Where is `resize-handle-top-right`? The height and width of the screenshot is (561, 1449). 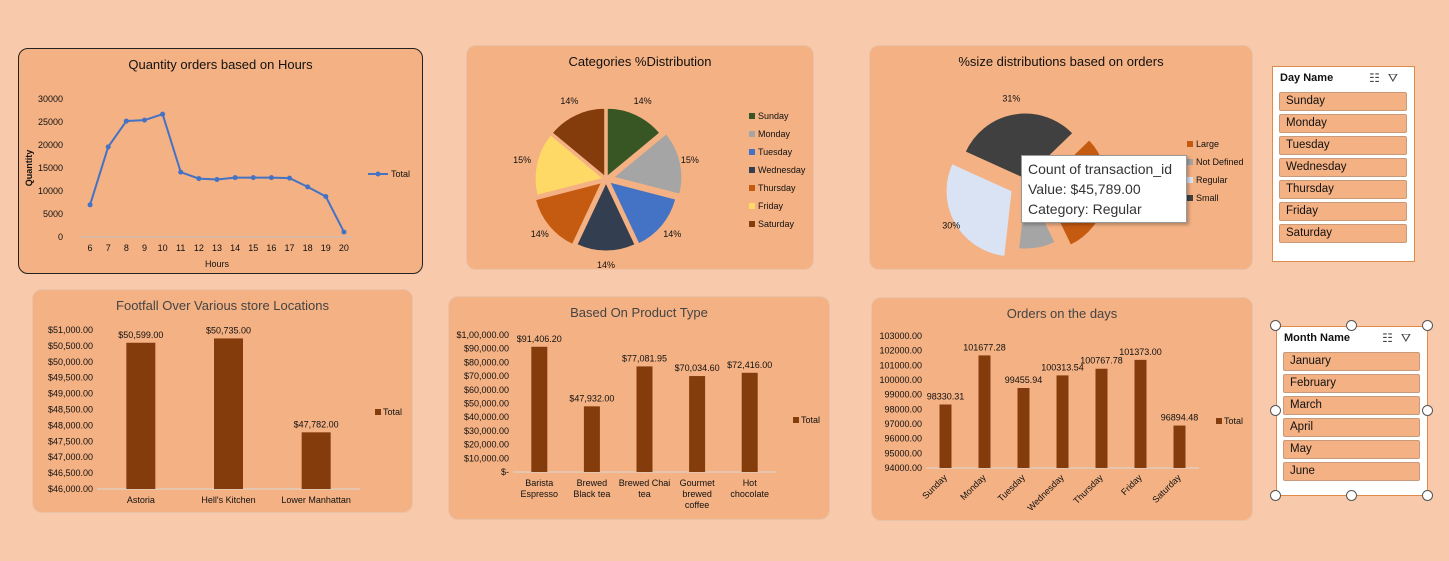
resize-handle-top-right is located at coordinates (1427, 325).